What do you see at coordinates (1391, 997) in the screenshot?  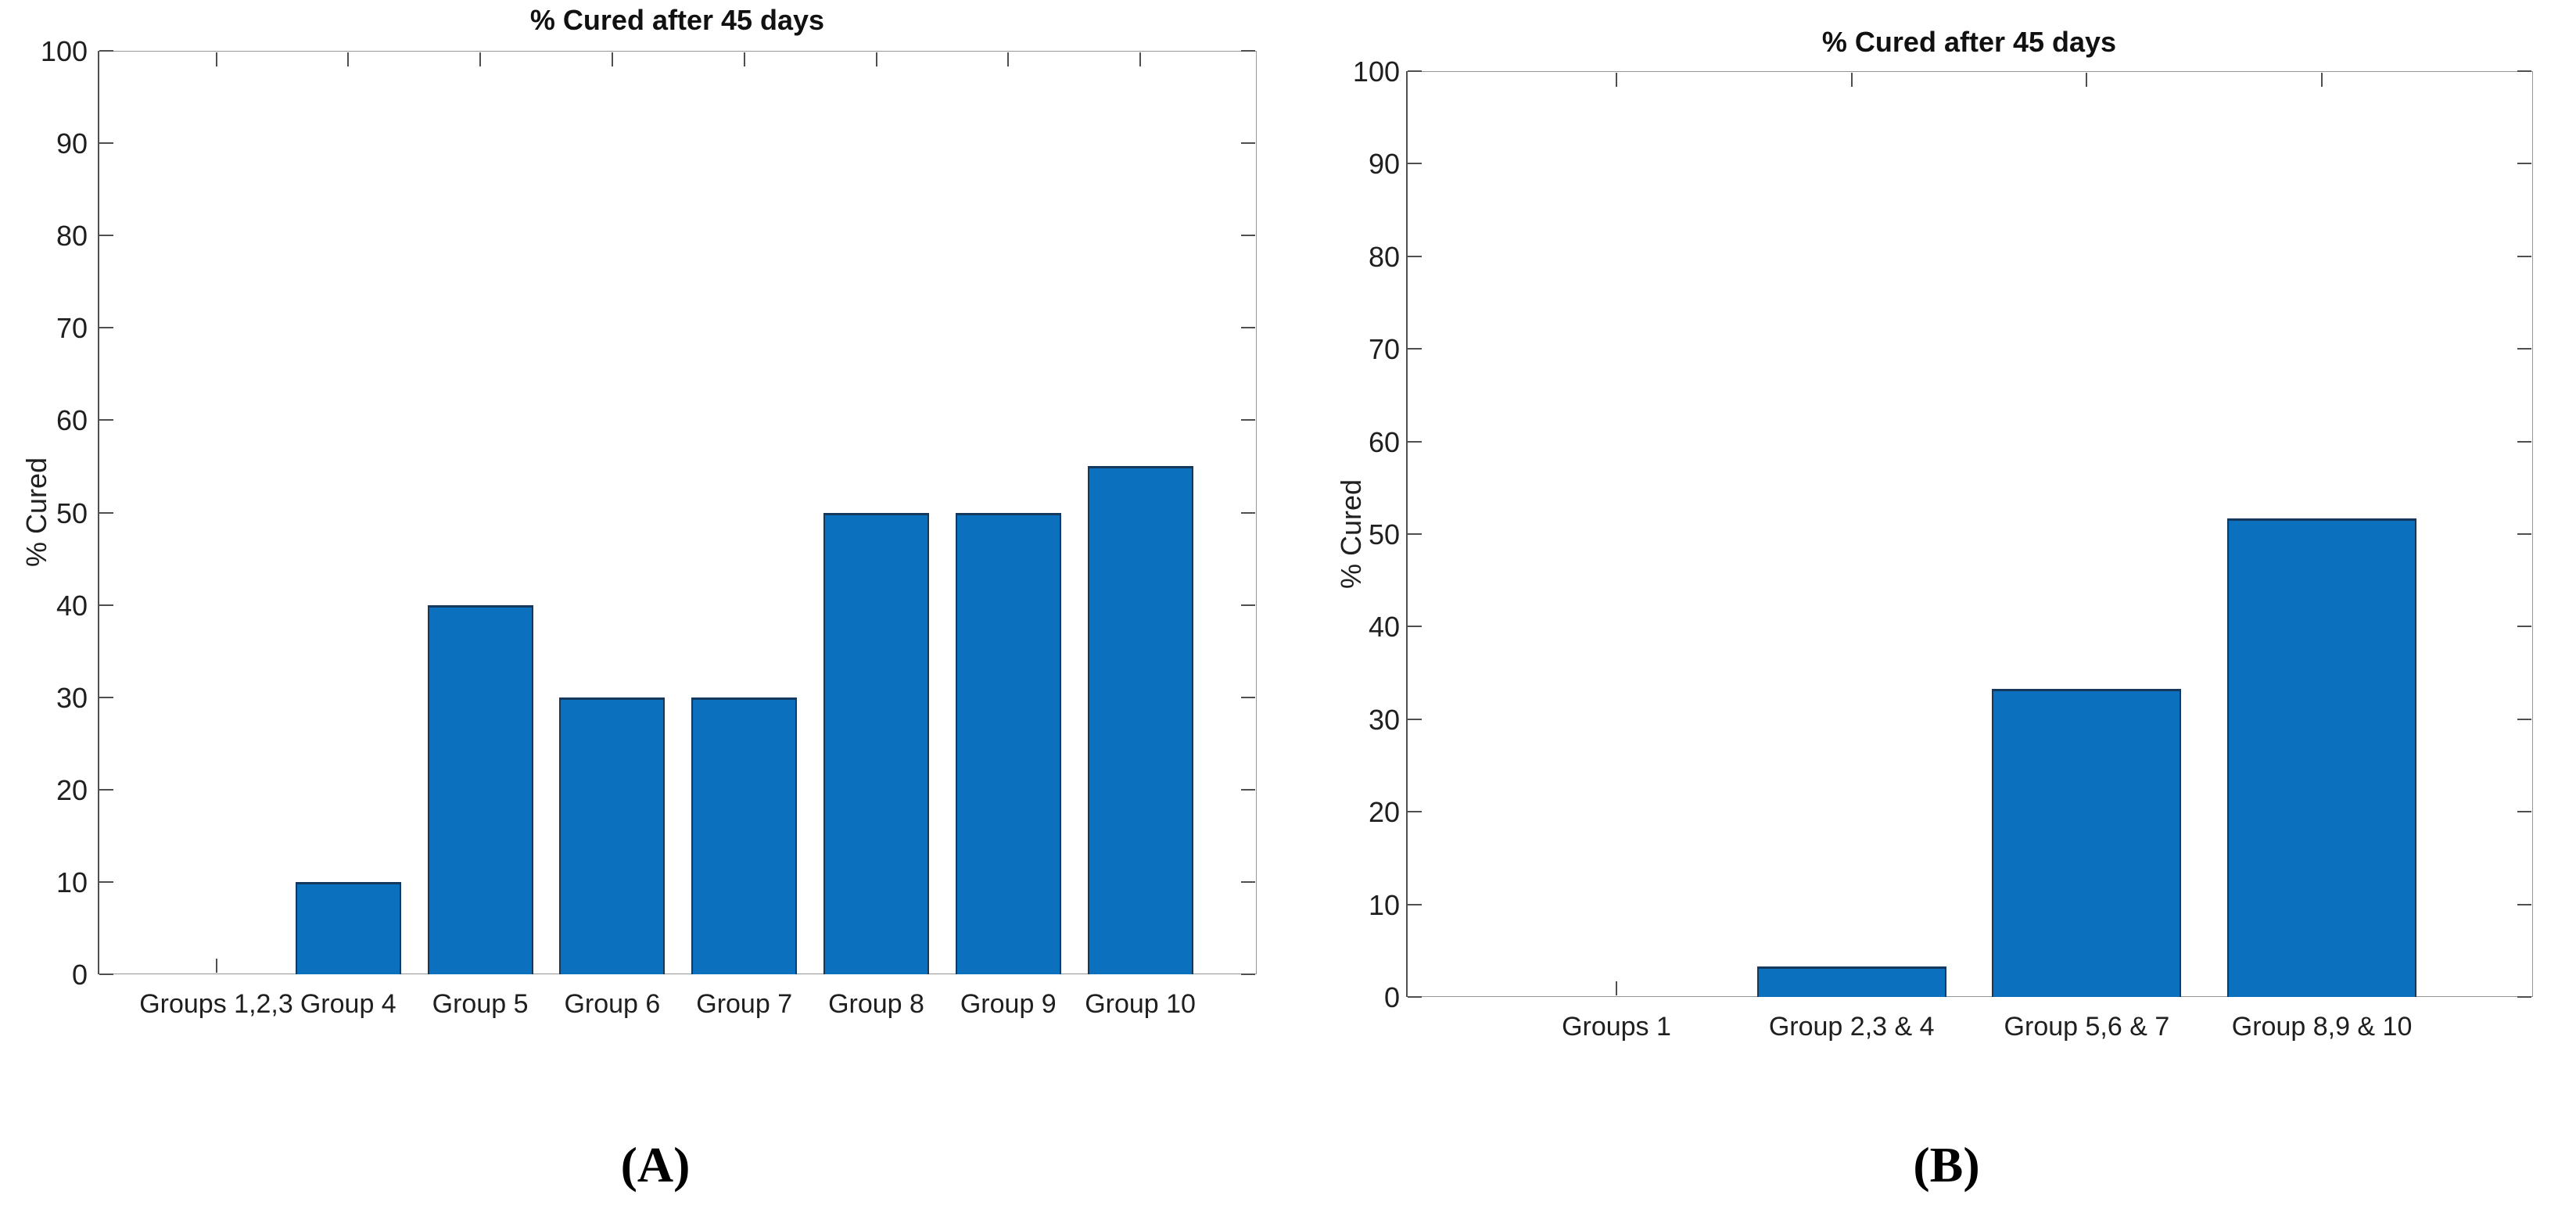 I see `y-tick-label: 0` at bounding box center [1391, 997].